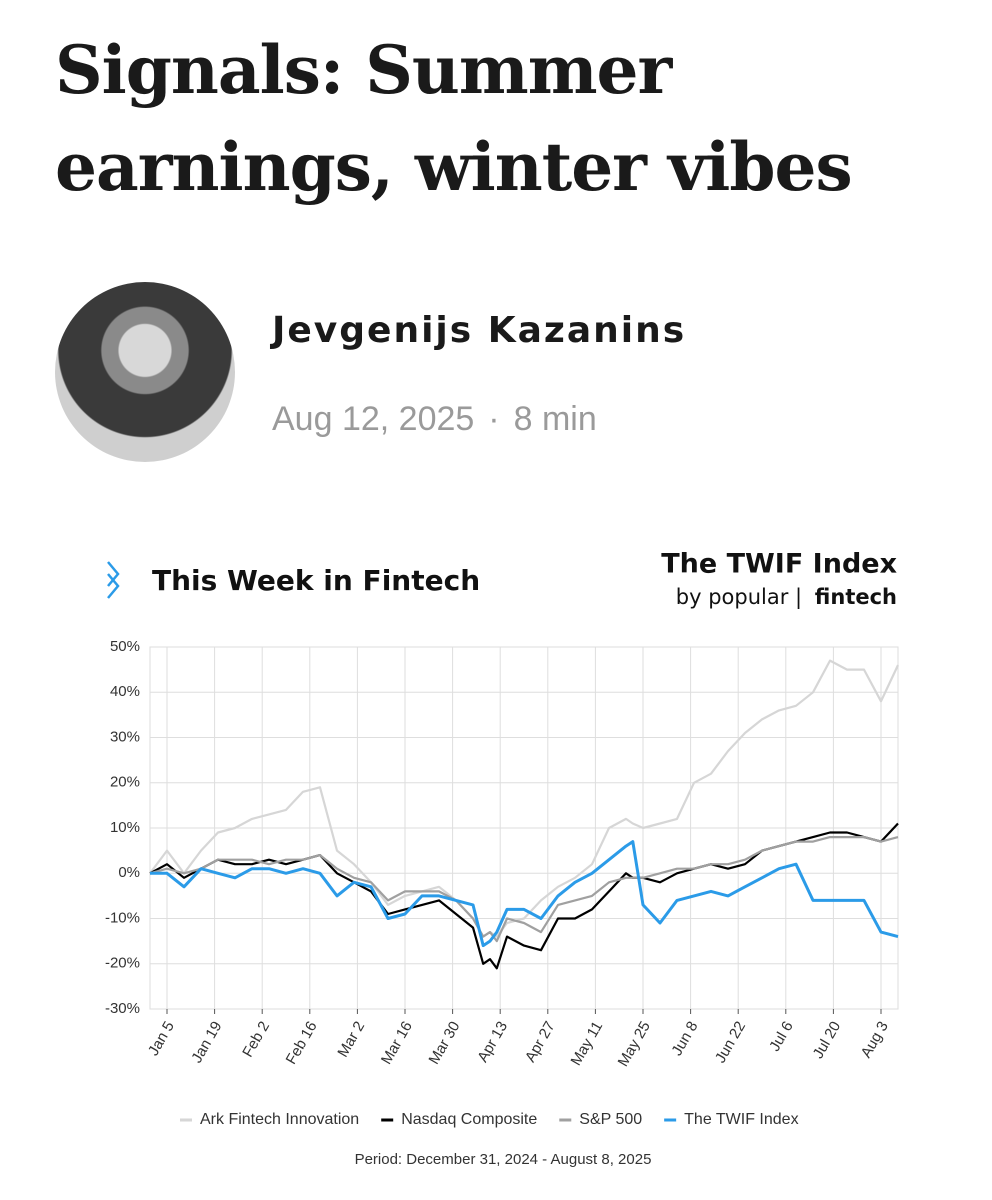 The width and height of the screenshot is (992, 1200). I want to click on x-tick-label: Apr 27, so click(540, 1041).